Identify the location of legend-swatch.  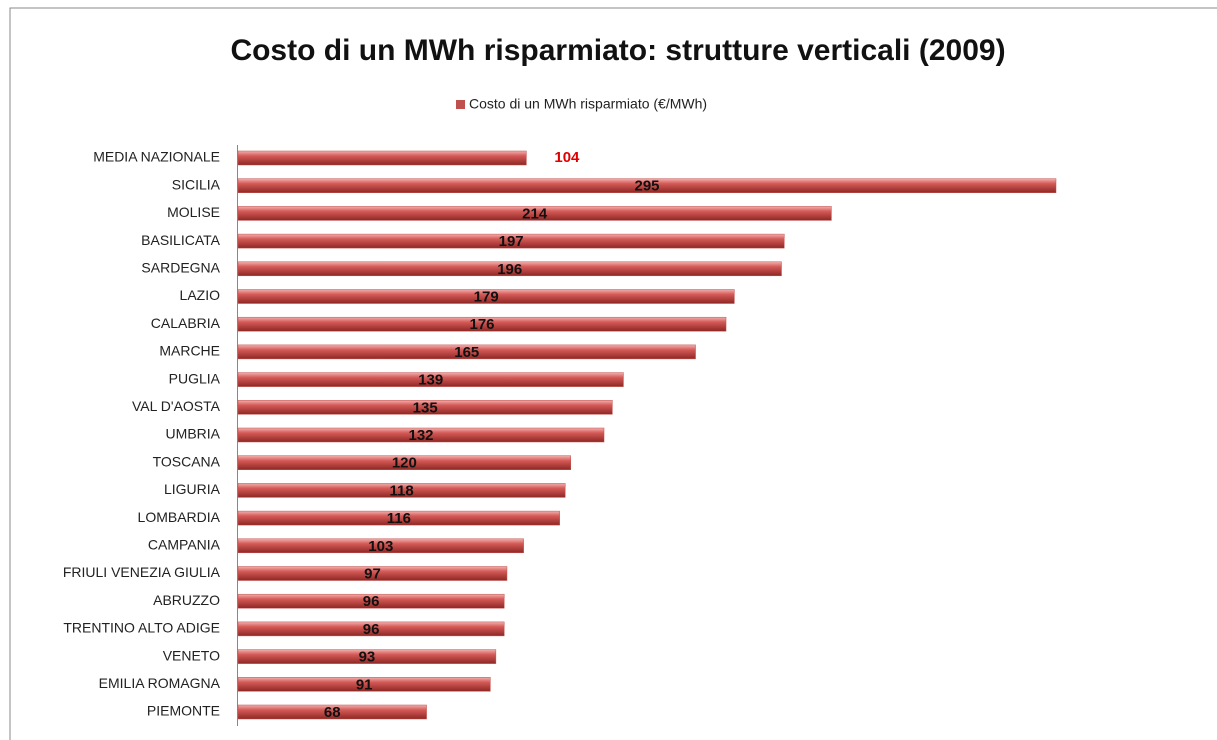
(460, 104).